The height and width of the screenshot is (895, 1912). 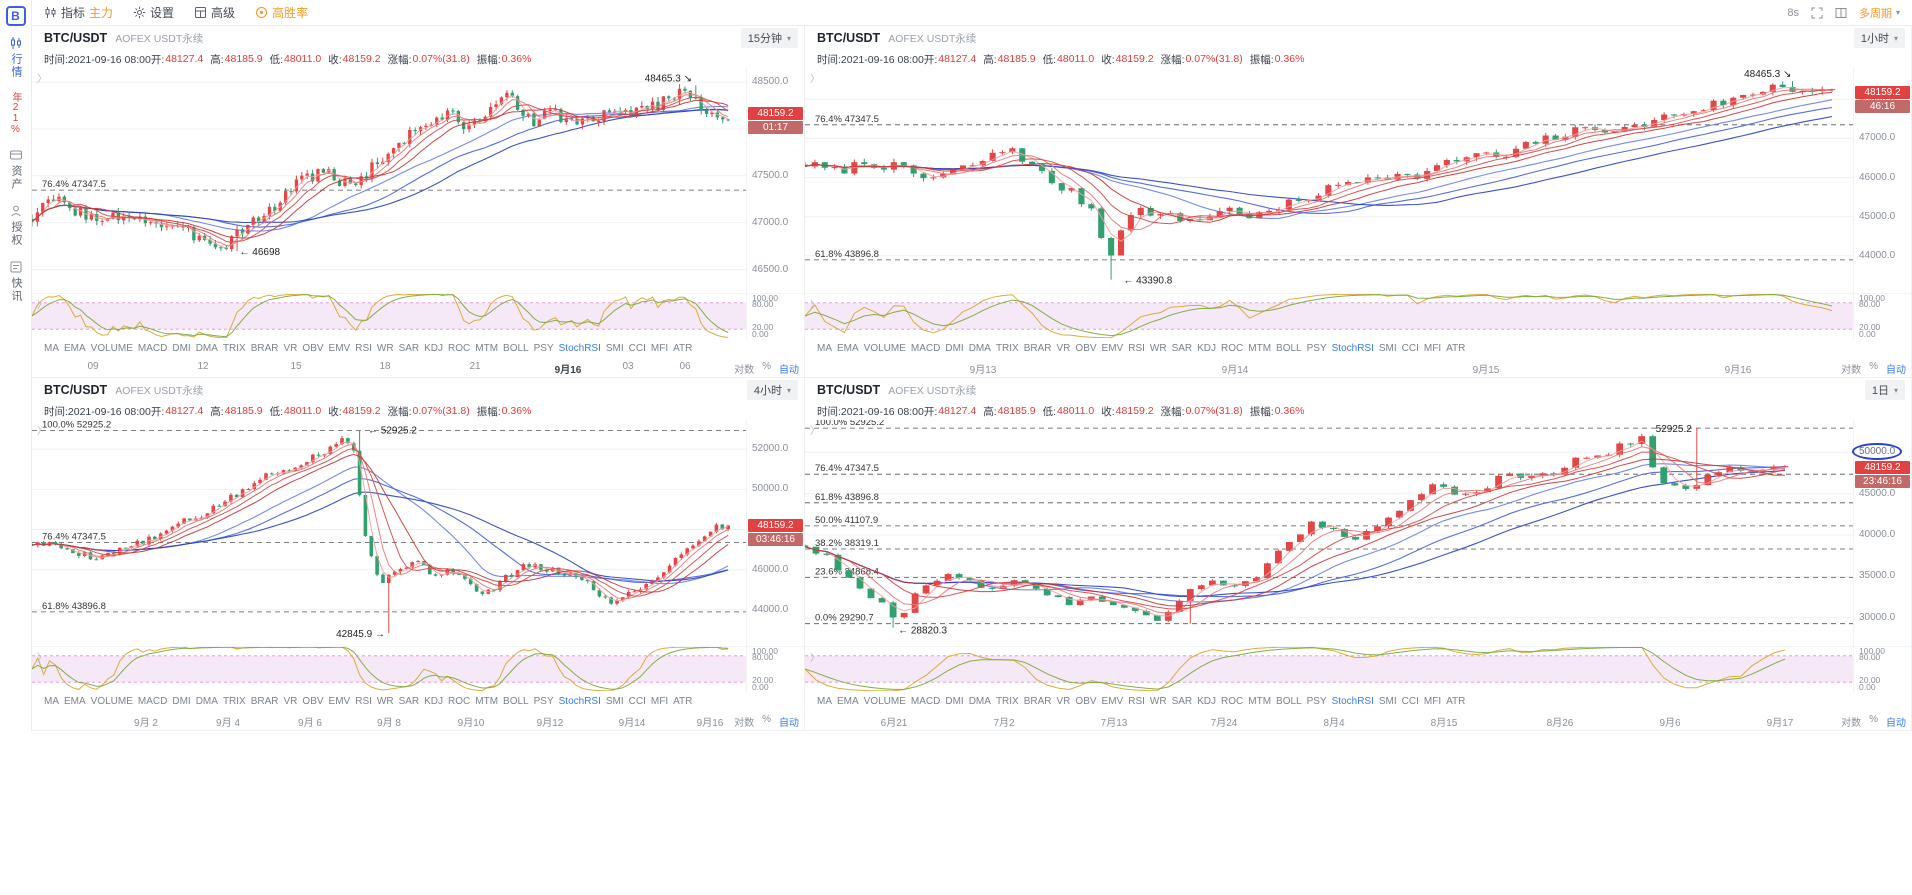 What do you see at coordinates (1841, 13) in the screenshot?
I see `split-screen-icon` at bounding box center [1841, 13].